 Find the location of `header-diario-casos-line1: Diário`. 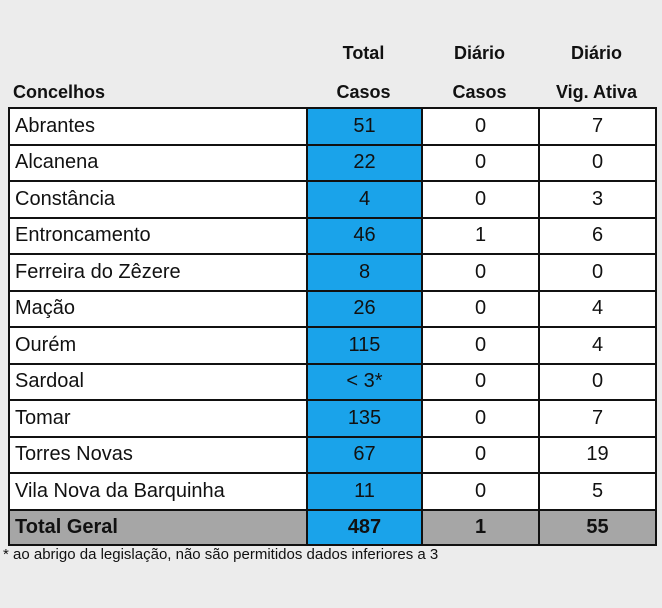

header-diario-casos-line1: Diário is located at coordinates (479, 53).